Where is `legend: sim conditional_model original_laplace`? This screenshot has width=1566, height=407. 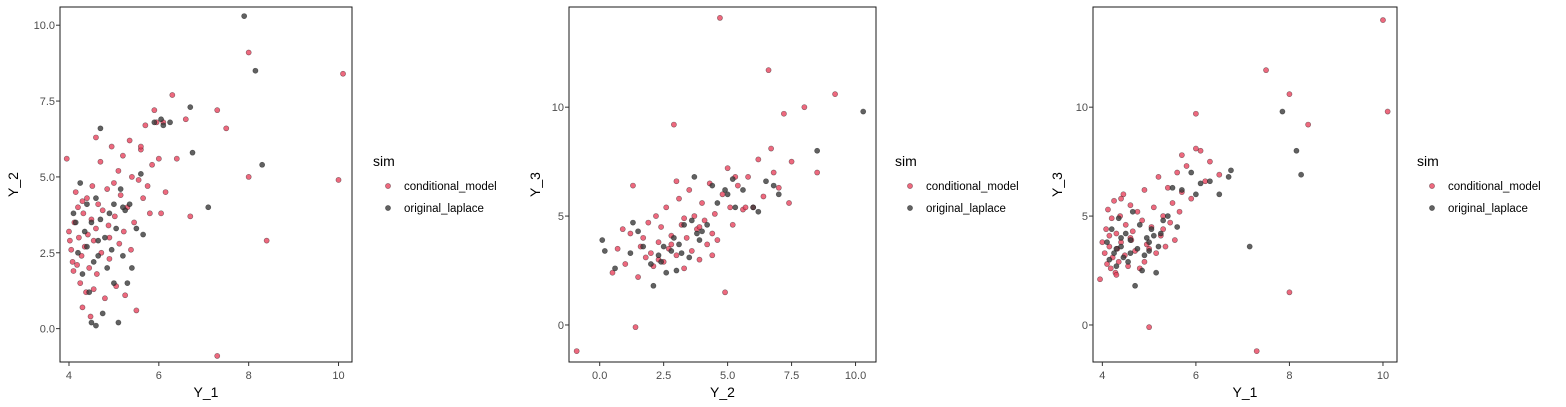
legend: sim conditional_model original_laplace is located at coordinates (1479, 184).